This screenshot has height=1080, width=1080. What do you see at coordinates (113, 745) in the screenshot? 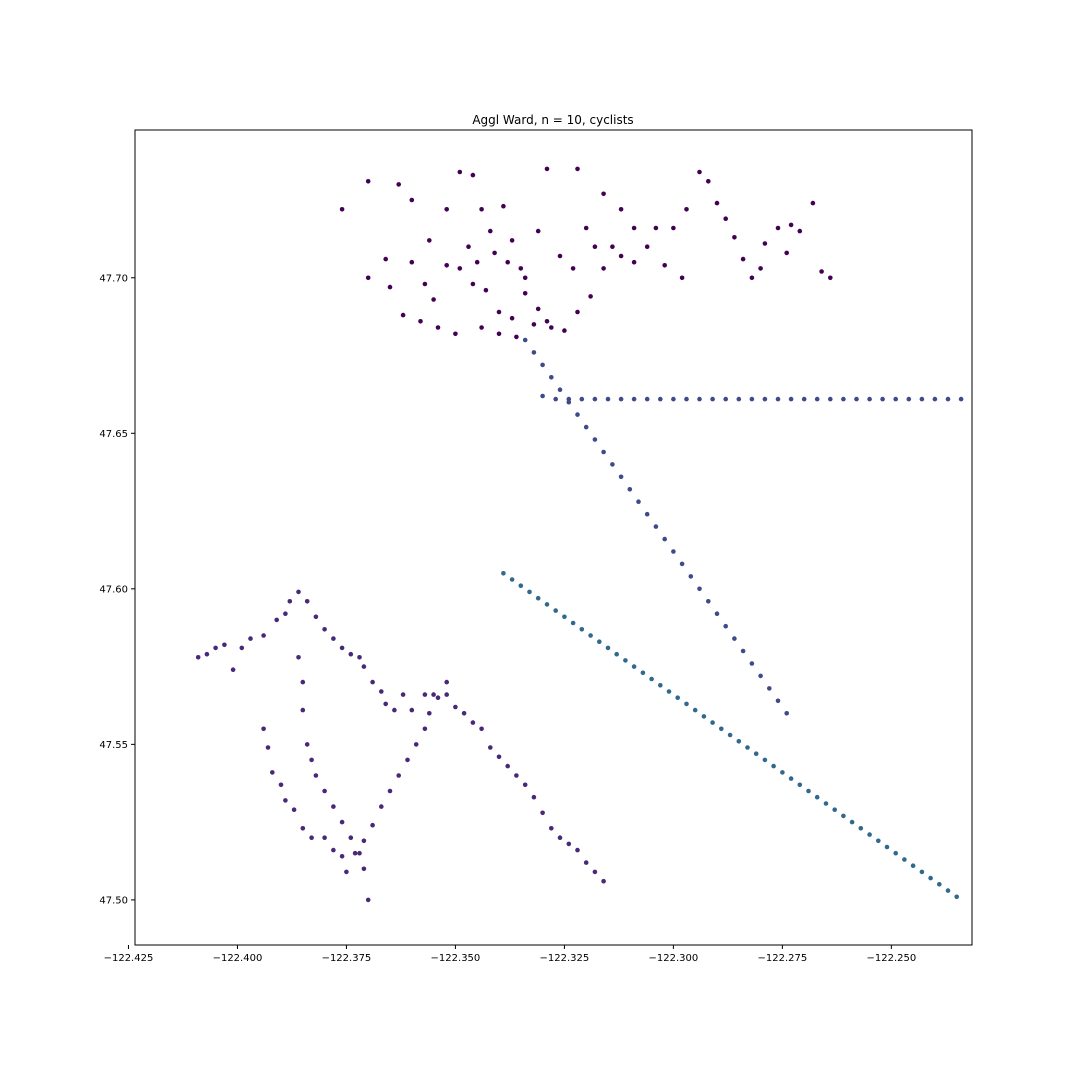
I see `y-tick-label: 47.55` at bounding box center [113, 745].